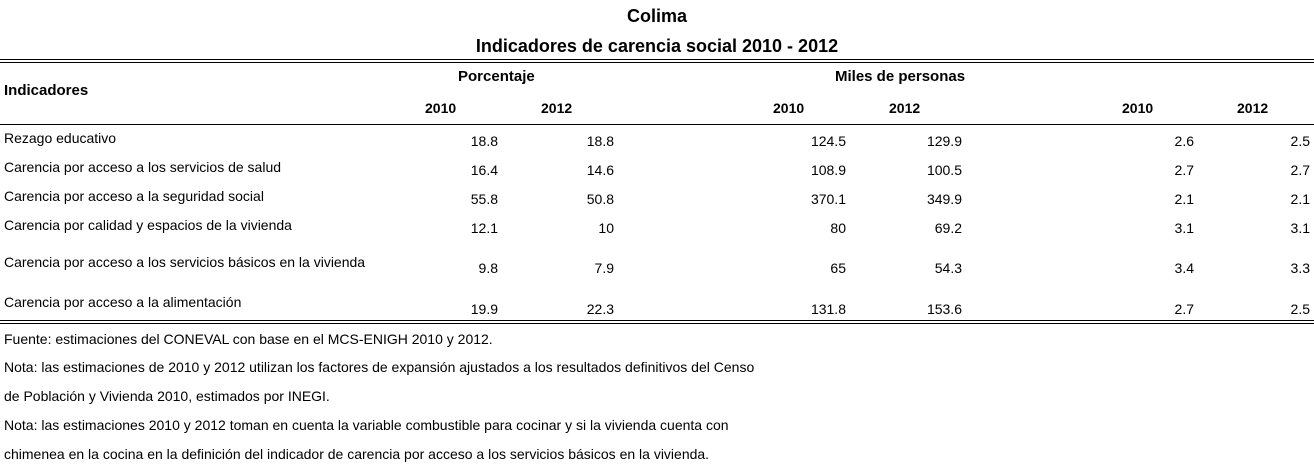  I want to click on cell-value: 69.2, so click(948, 228).